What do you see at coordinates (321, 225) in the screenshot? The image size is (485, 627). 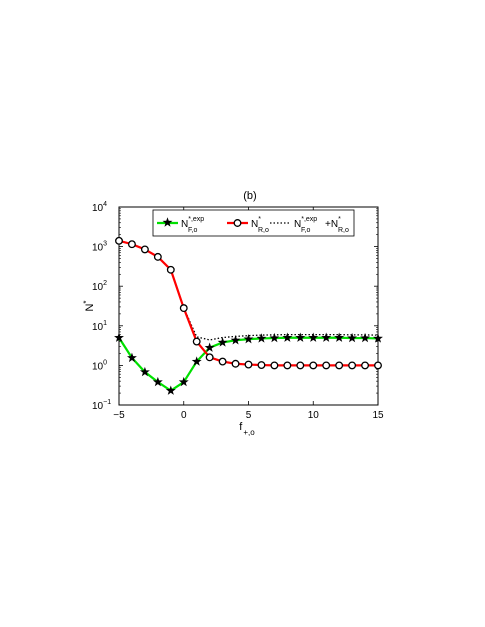 I see `legend-label-series-3: N*,exp F,o+N* R,o` at bounding box center [321, 225].